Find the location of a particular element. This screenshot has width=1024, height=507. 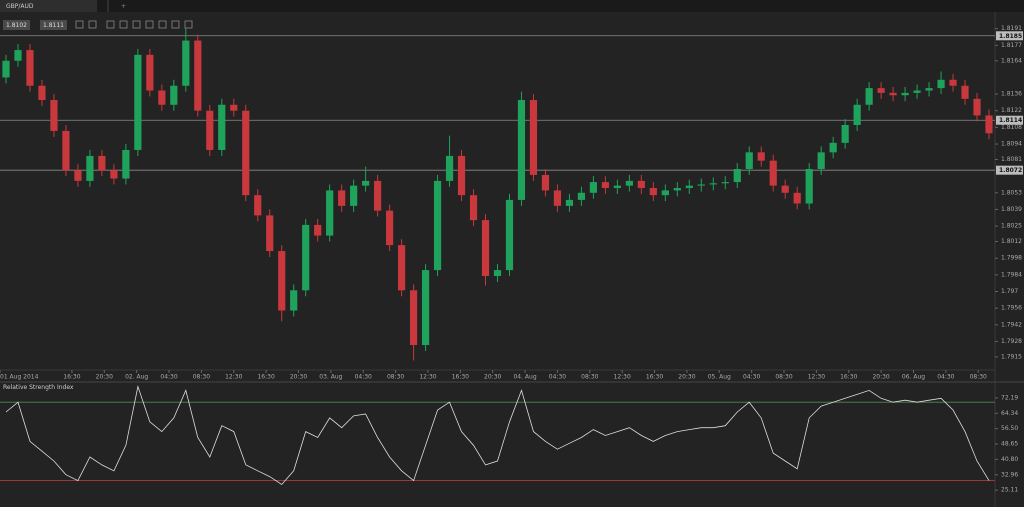

y-tick-label: 1.8177 is located at coordinates (1011, 45).